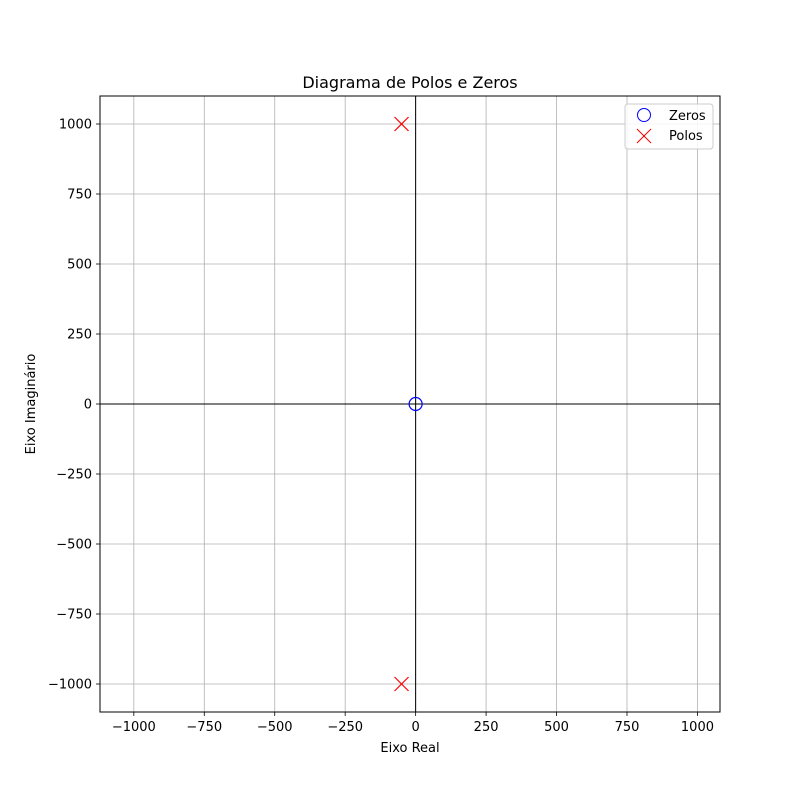 This screenshot has height=800, width=800. Describe the element at coordinates (697, 727) in the screenshot. I see `x-tick-label: 1000` at that location.